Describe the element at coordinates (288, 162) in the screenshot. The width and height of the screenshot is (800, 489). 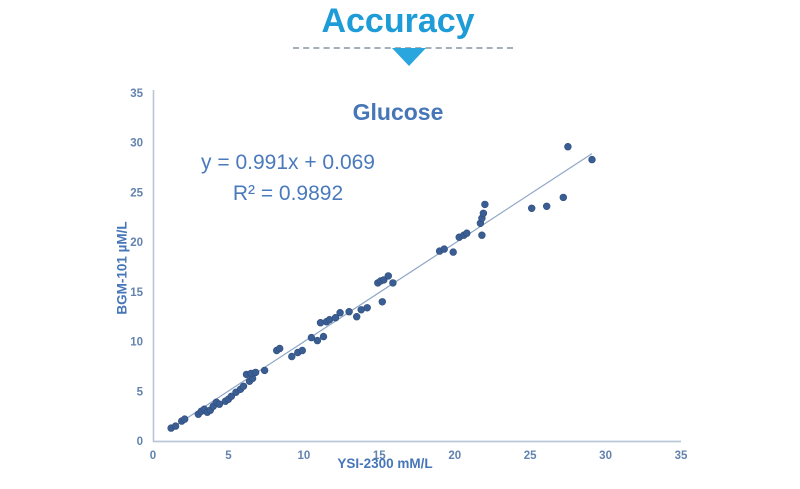
I see `equation-text: y = 0.991x + 0.069` at that location.